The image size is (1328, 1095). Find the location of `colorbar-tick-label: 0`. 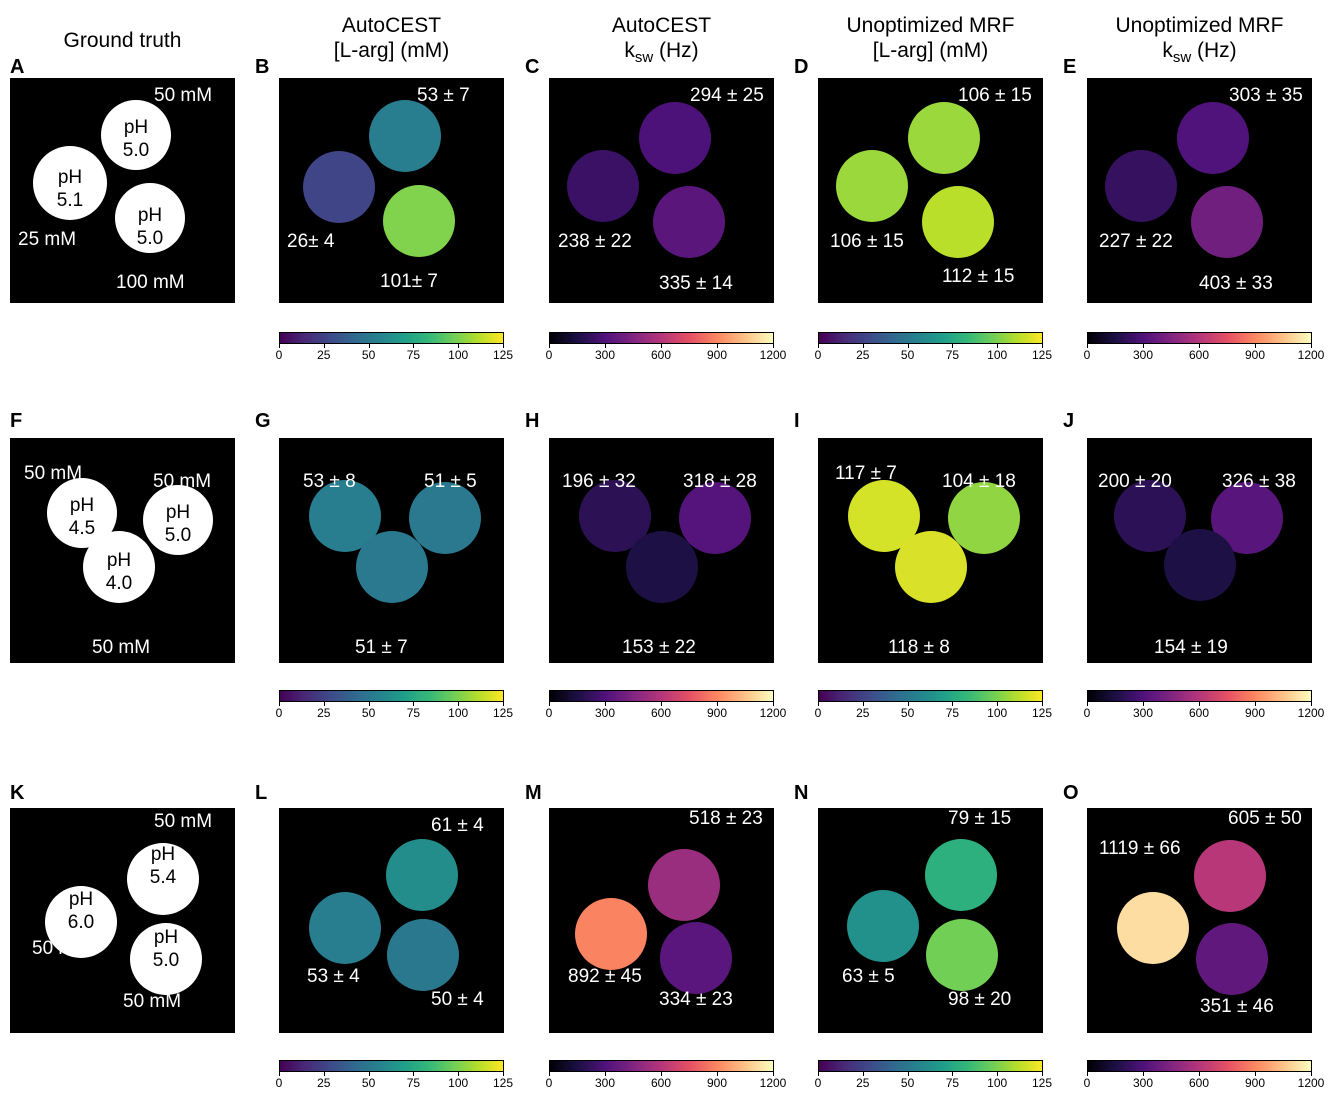

colorbar-tick-label: 0 is located at coordinates (818, 713).